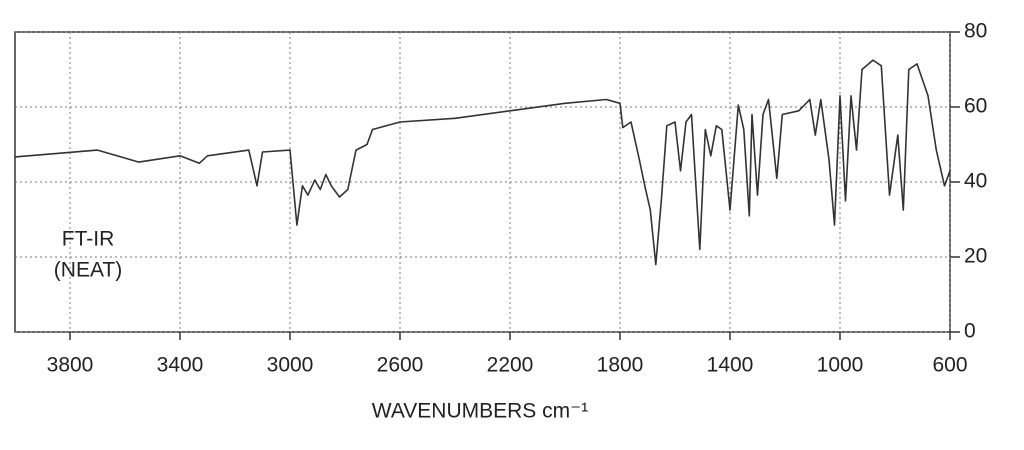 The width and height of the screenshot is (1024, 450). Describe the element at coordinates (975, 31) in the screenshot. I see `y-tick-label: 80` at that location.